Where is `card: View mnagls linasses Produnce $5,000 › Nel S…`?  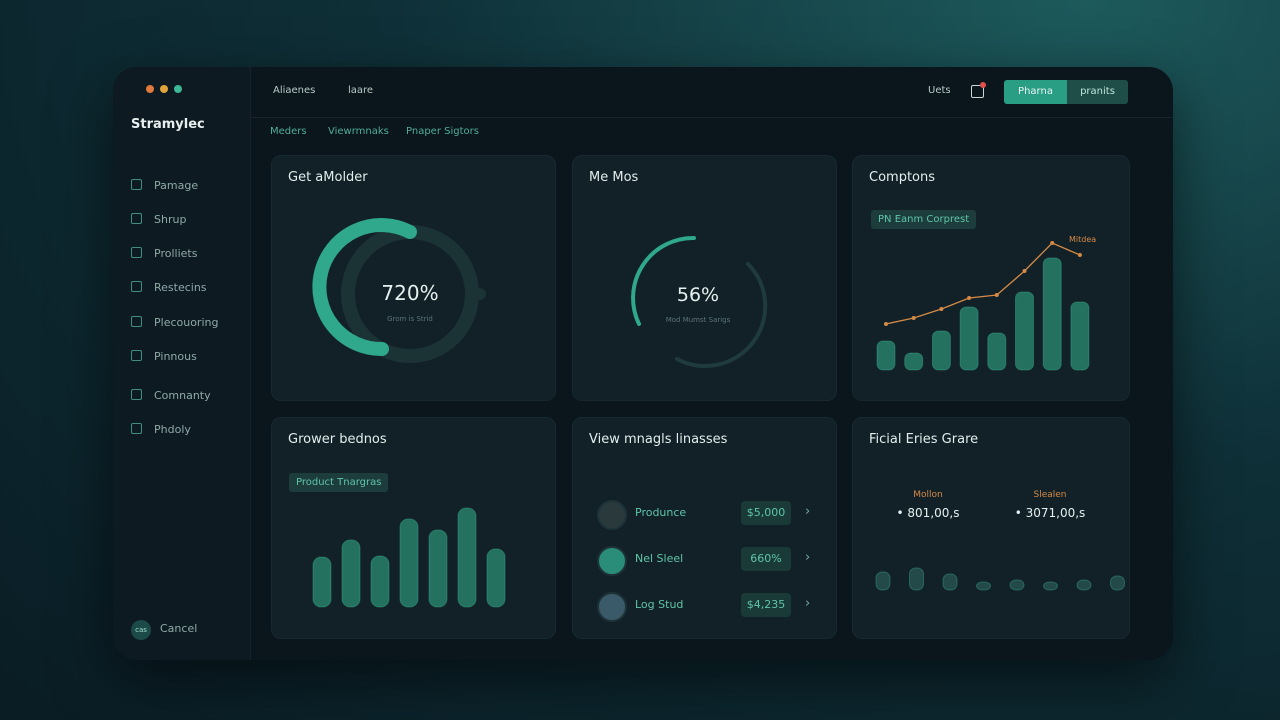
card: View mnagls linasses Produnce $5,000 › Nel S… is located at coordinates (704, 528).